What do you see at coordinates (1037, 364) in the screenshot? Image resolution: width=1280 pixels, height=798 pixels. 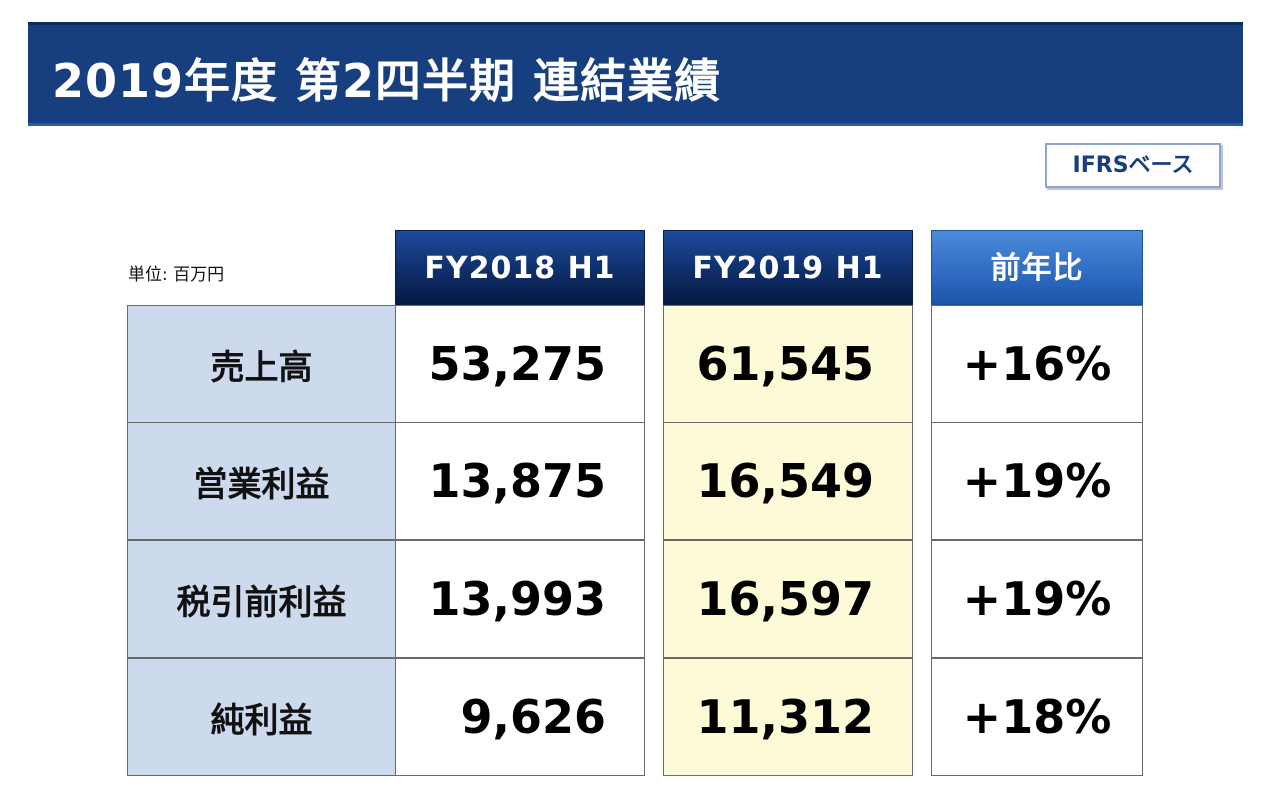 I see `value-ratio: +16%` at bounding box center [1037, 364].